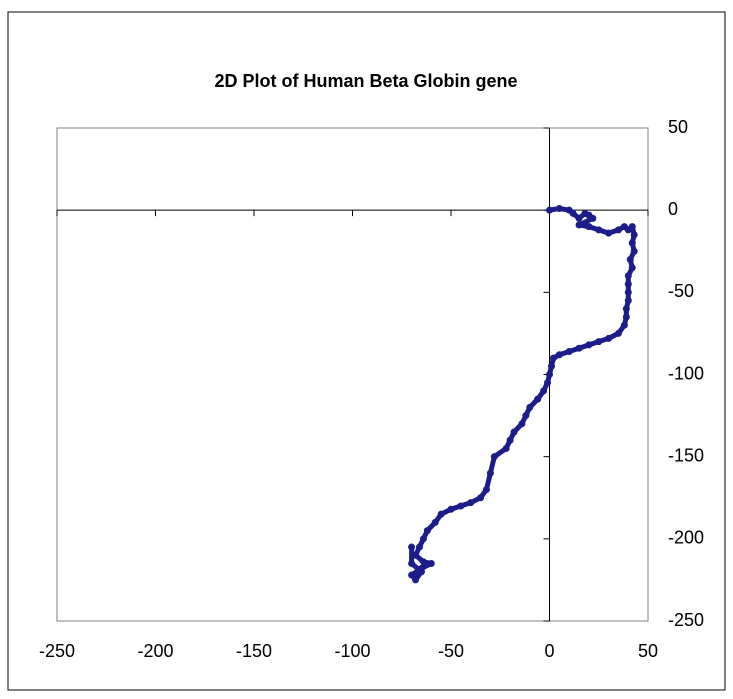  I want to click on y-tick-label: 0, so click(673, 209).